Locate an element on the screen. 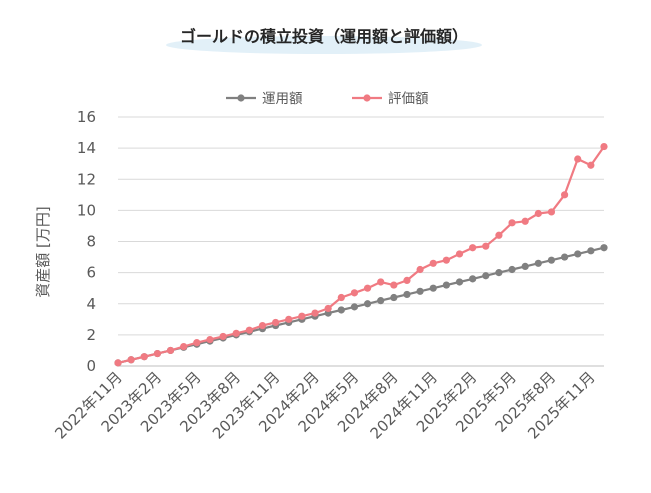 This screenshot has height=493, width=651. legend-item: 評価額 is located at coordinates (390, 99).